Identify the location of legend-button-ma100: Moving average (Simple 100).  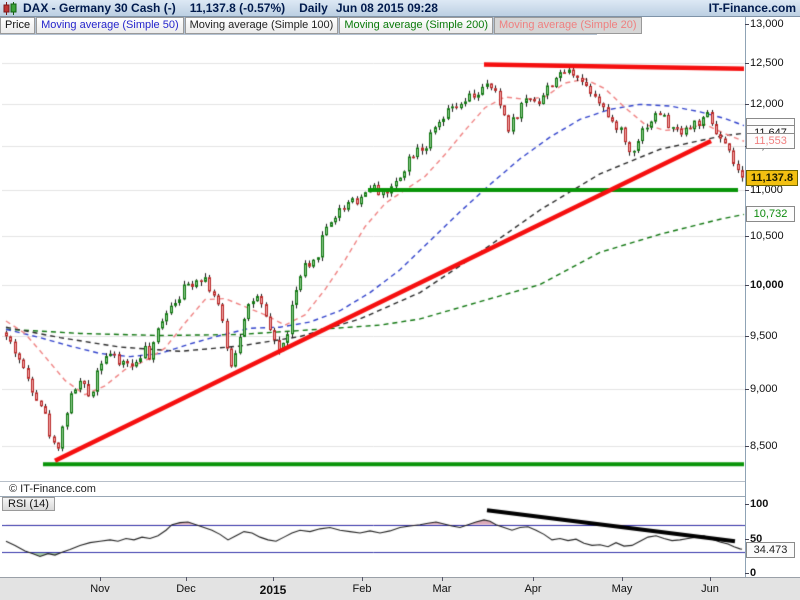
(261, 25).